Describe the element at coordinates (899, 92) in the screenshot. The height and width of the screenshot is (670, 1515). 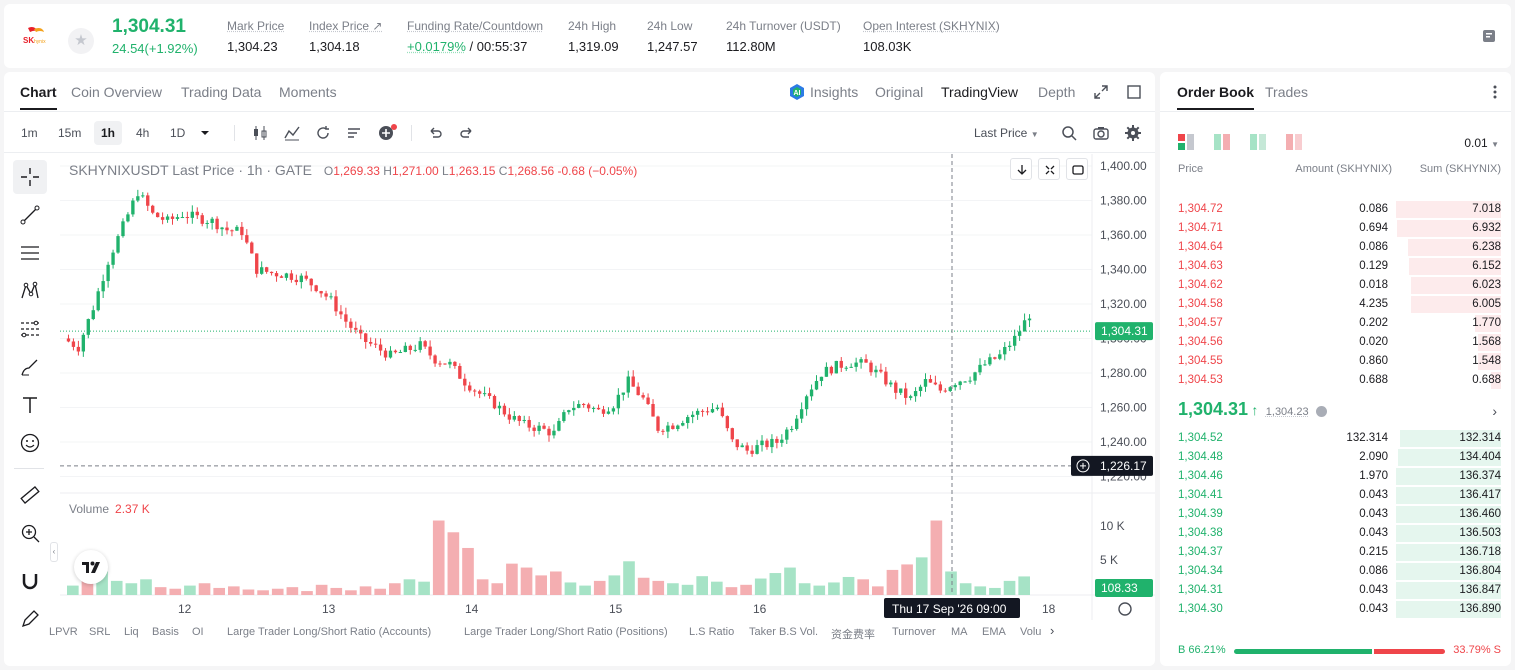
I see `tab-original: Original` at that location.